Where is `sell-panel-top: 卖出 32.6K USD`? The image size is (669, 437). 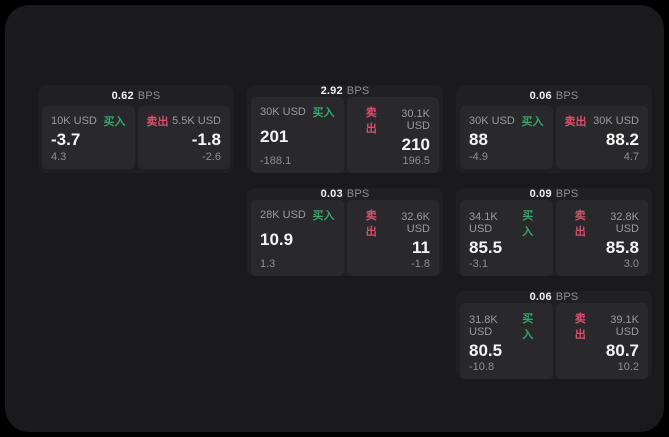 sell-panel-top: 卖出 32.6K USD is located at coordinates (393, 223).